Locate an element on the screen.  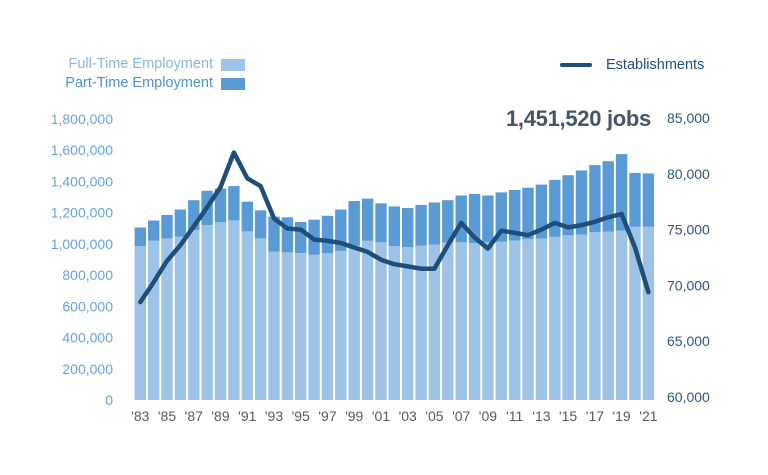
x-axis-tick-label: '85 is located at coordinates (167, 416).